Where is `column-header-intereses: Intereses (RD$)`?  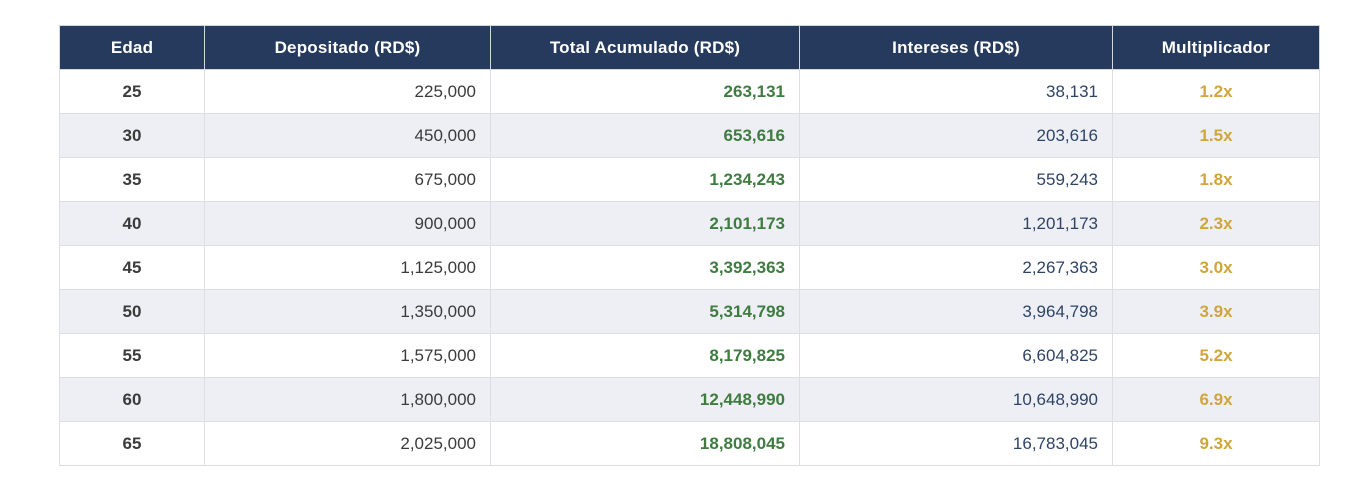 column-header-intereses: Intereses (RD$) is located at coordinates (956, 47).